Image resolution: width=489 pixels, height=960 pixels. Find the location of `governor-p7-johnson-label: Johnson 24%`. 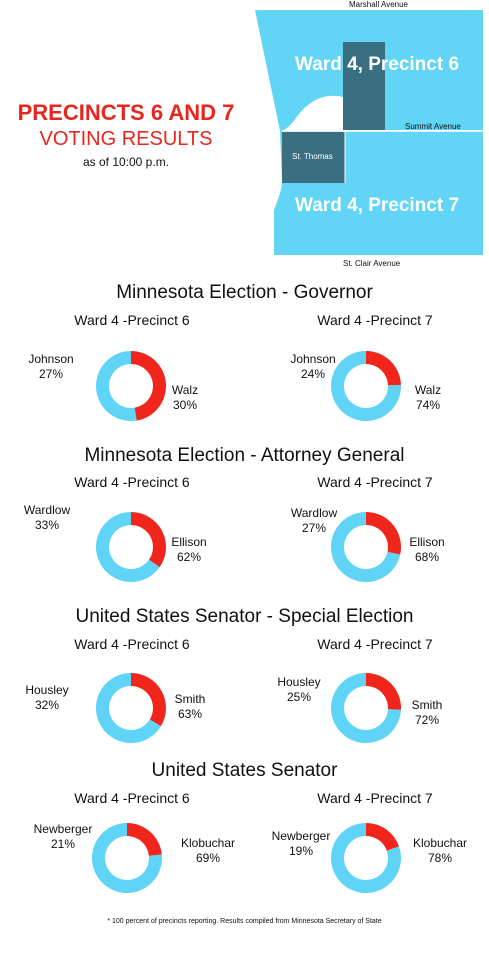

governor-p7-johnson-label: Johnson 24% is located at coordinates (313, 366).